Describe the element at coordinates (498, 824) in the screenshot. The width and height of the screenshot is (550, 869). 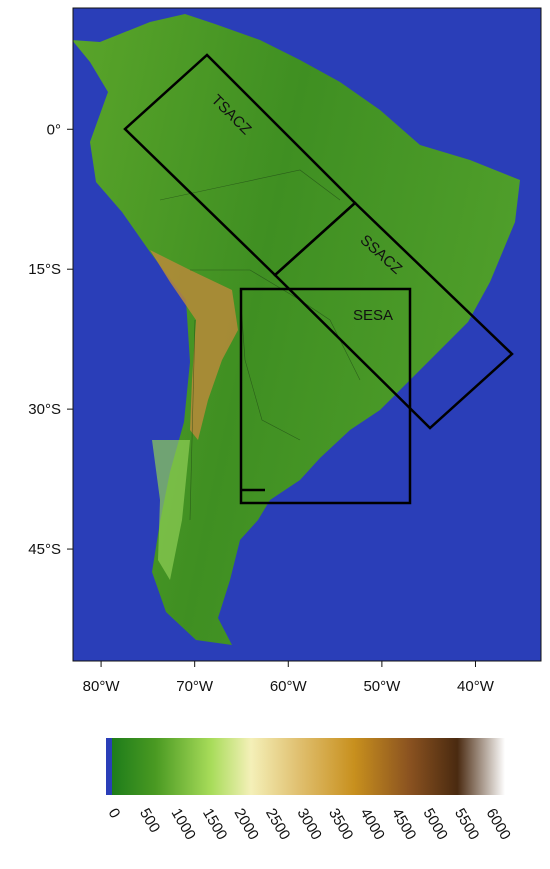
I see `colorbar-tick-label: 6000` at that location.